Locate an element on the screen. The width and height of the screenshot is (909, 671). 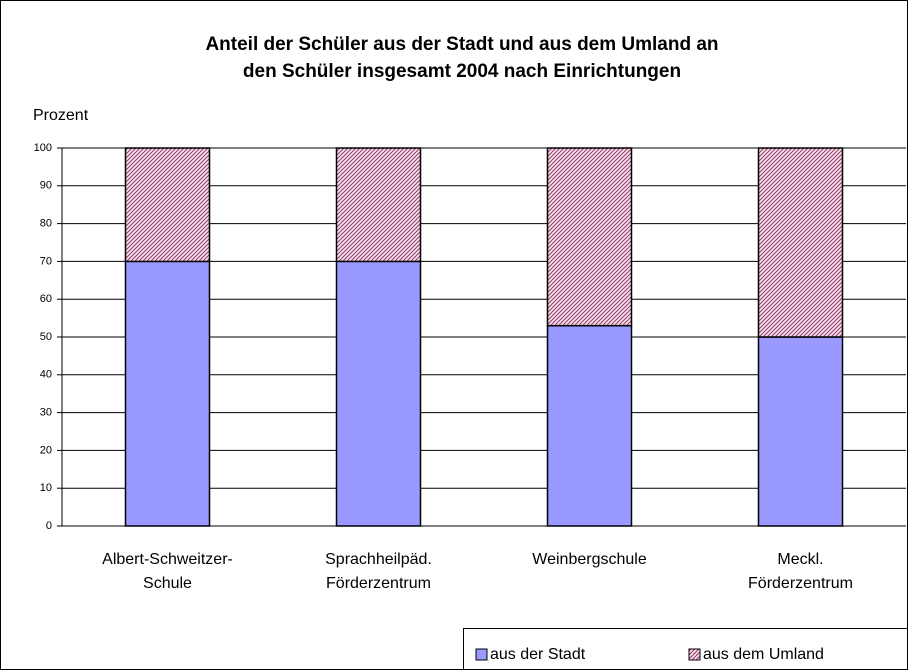
x-tick-label: Meckl. Förderzentrum is located at coordinates (800, 571).